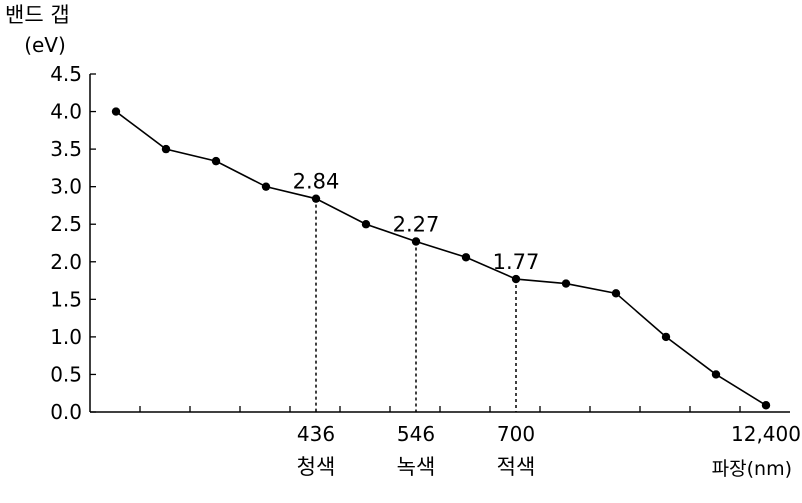 The width and height of the screenshot is (802, 503). Describe the element at coordinates (416, 224) in the screenshot. I see `value-label: 2.27` at that location.